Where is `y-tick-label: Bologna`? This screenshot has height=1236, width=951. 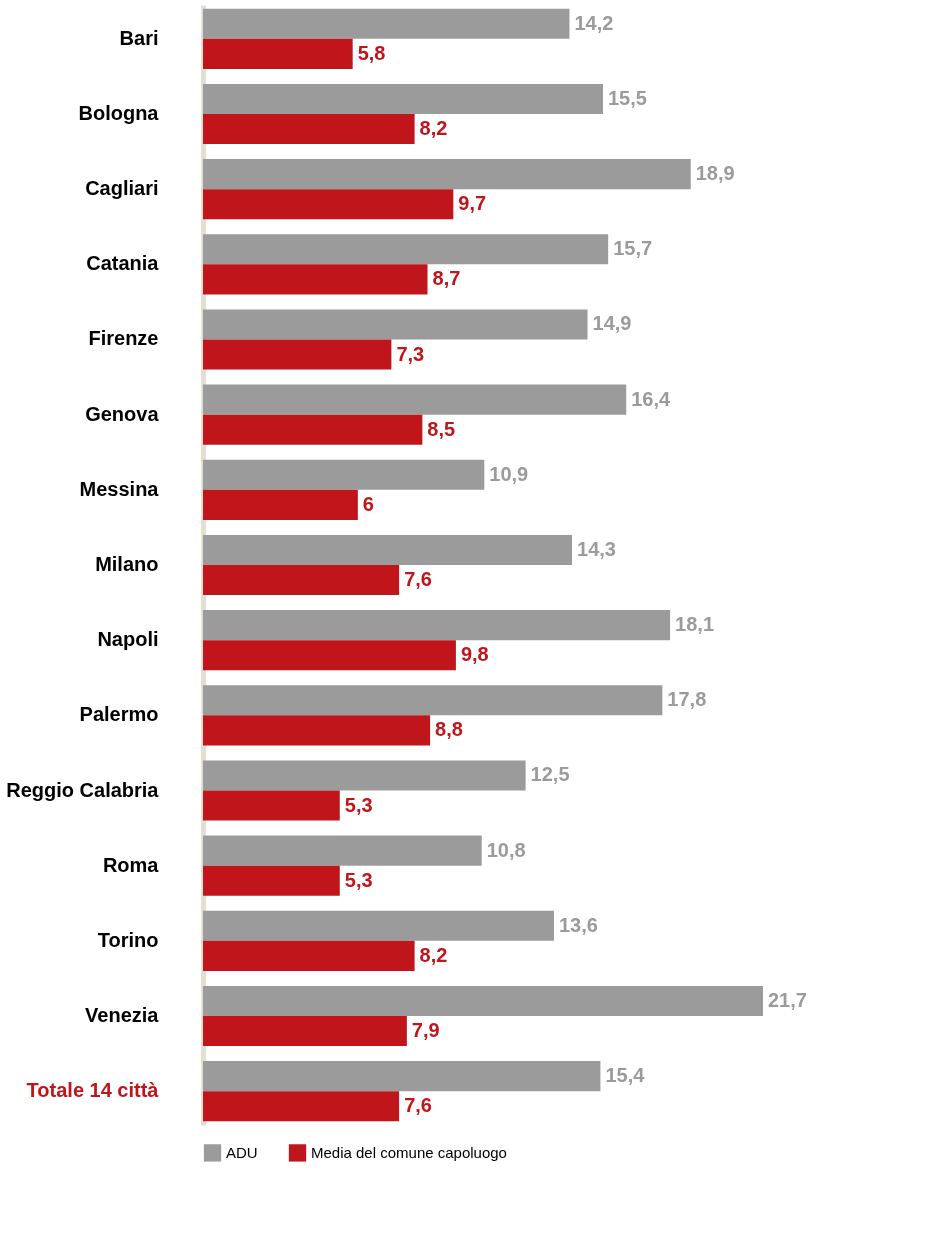
y-tick-label: Bologna is located at coordinates (119, 112).